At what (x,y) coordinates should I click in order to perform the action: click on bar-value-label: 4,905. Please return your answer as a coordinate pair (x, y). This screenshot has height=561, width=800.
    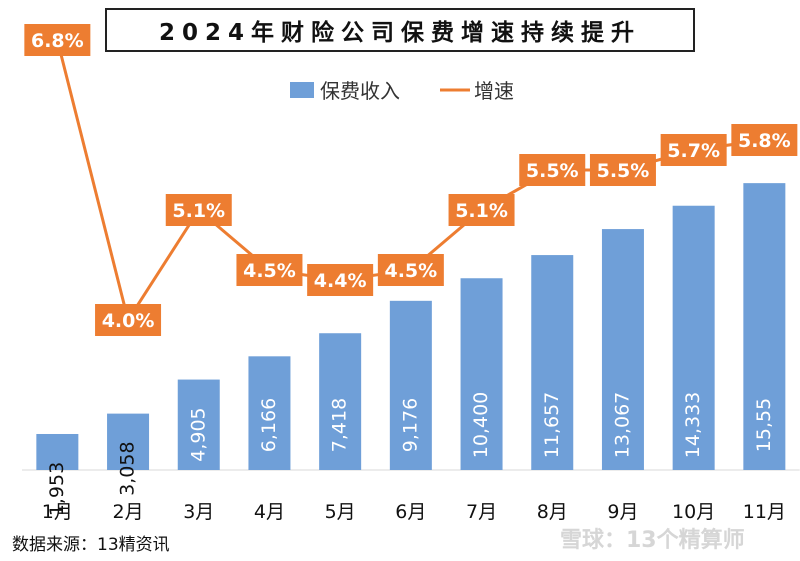
    Looking at the image, I should click on (198, 434).